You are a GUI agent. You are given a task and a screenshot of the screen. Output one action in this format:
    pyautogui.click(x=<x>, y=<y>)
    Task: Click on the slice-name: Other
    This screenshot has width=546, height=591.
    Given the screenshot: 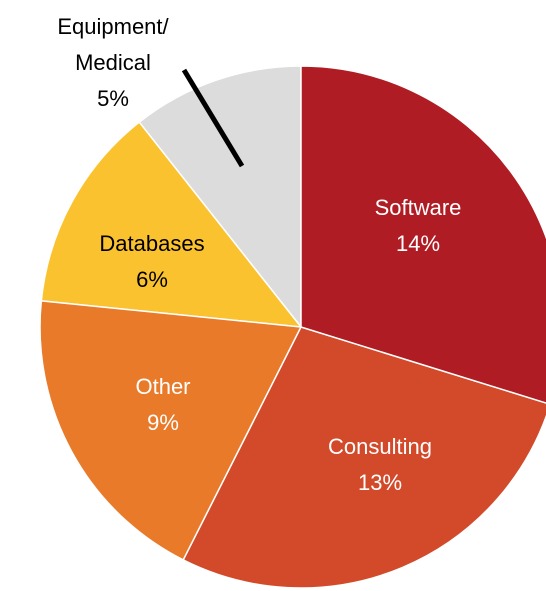 What is the action you would take?
    pyautogui.click(x=163, y=386)
    